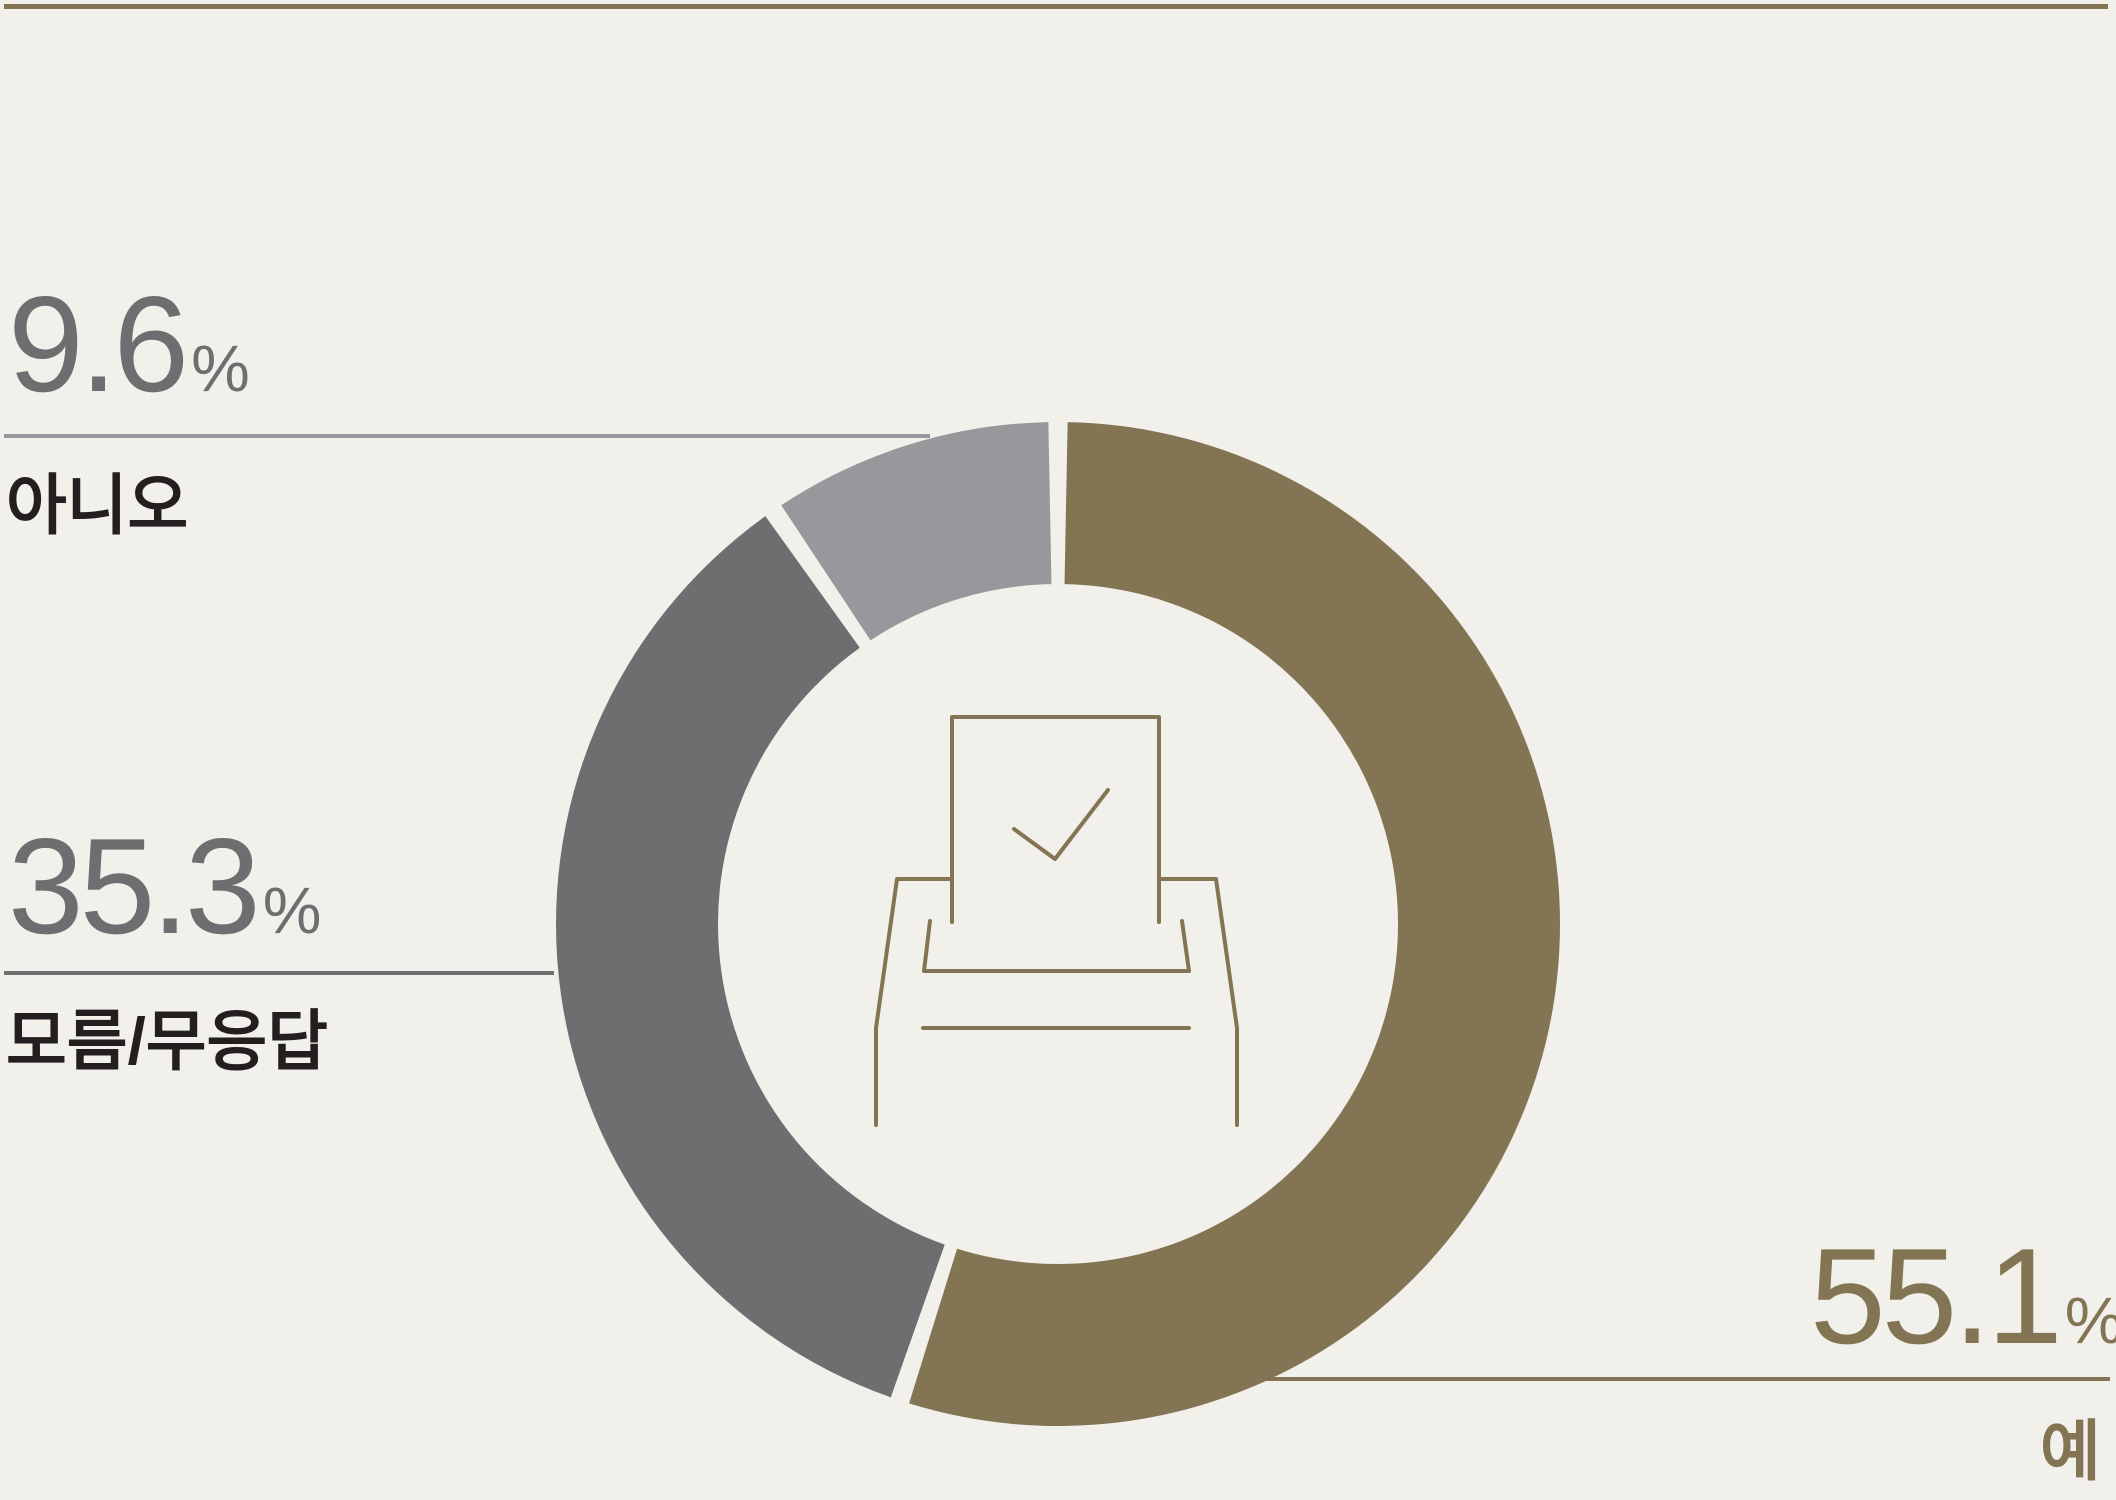 This screenshot has height=1500, width=2116. What do you see at coordinates (279, 973) in the screenshot?
I see `unknown-leader-line` at bounding box center [279, 973].